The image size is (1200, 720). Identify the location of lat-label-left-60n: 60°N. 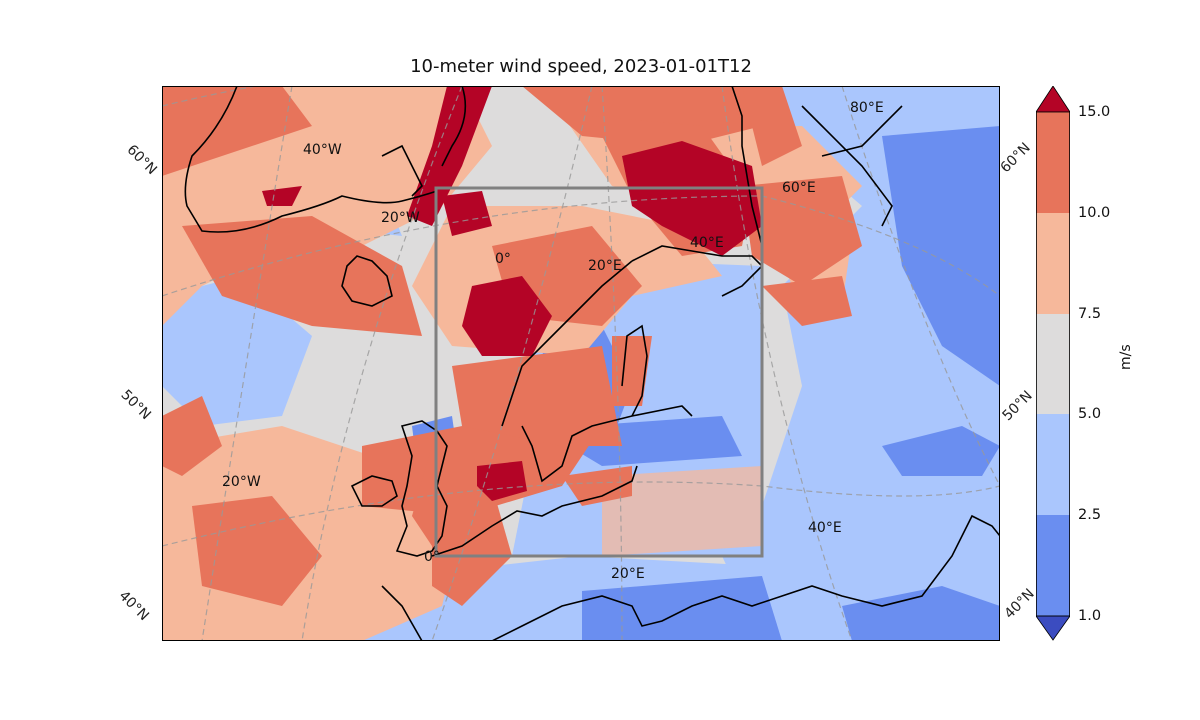
(141, 160).